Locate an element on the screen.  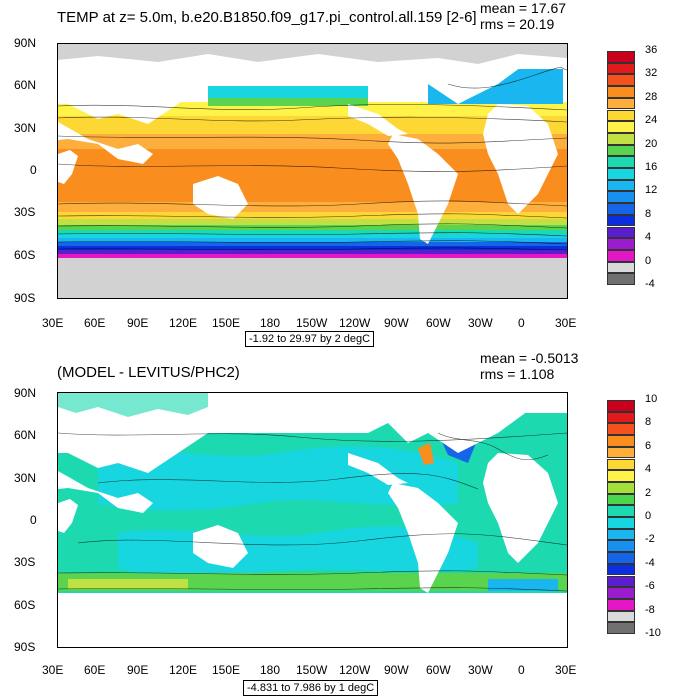
lon-tick: 120E is located at coordinates (183, 670).